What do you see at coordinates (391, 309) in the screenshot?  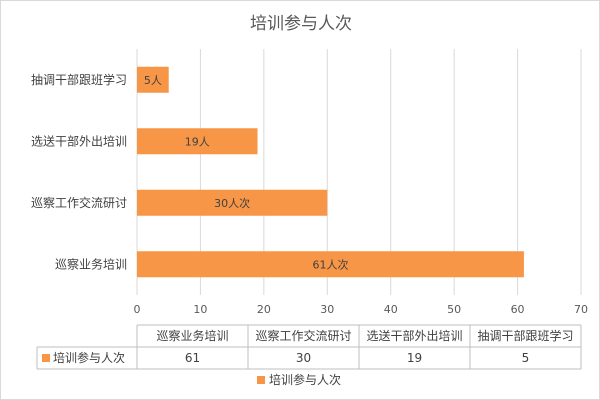 I see `x-tick-label: 40` at bounding box center [391, 309].